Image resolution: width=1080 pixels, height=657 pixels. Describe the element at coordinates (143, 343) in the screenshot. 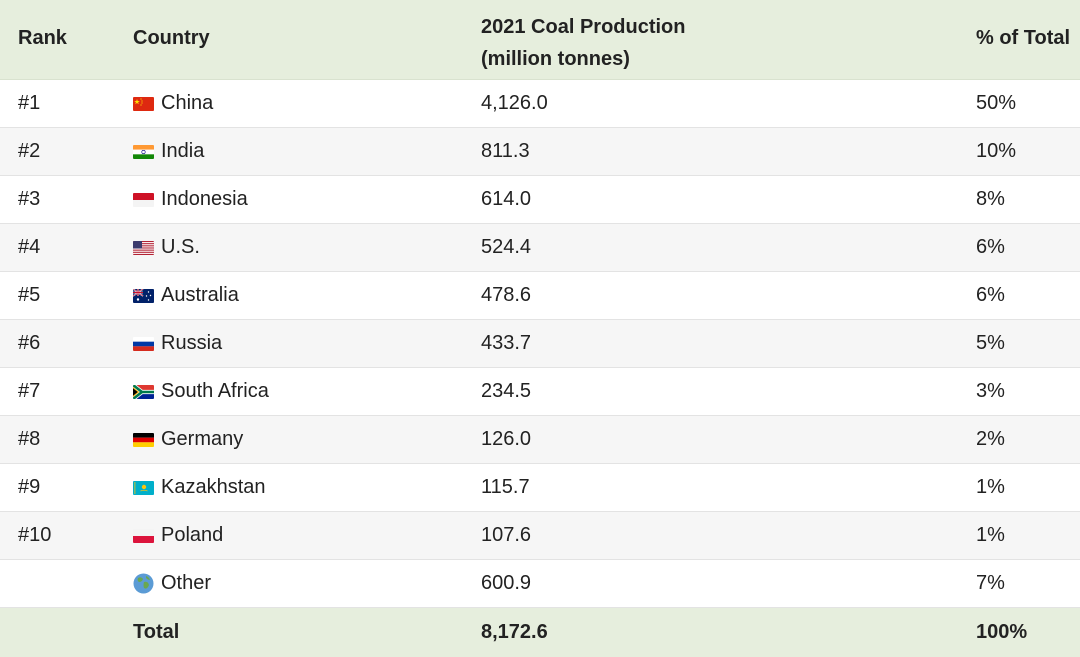

I see `russia-flag-icon` at that location.